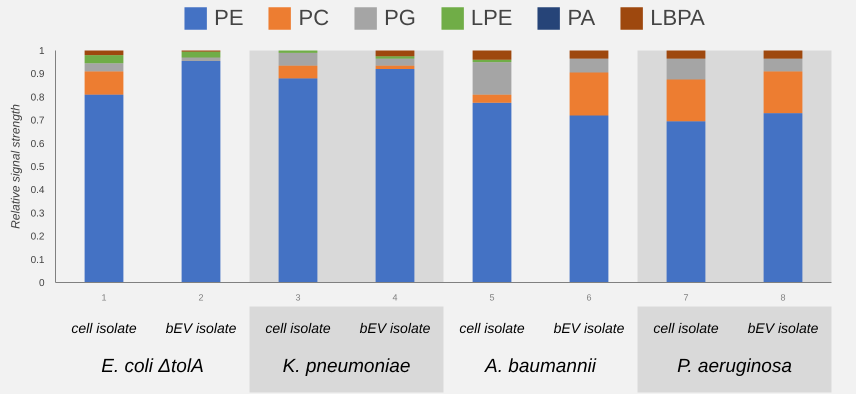  What do you see at coordinates (581, 18) in the screenshot?
I see `legend-label: PA` at bounding box center [581, 18].